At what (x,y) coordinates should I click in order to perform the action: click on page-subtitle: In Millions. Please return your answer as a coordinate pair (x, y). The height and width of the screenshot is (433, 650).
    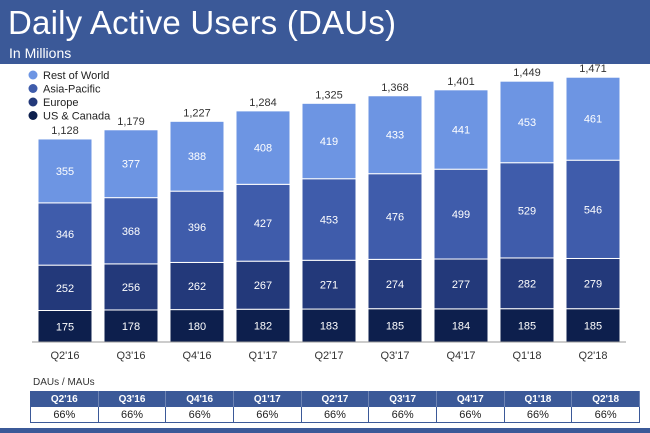
    Looking at the image, I should click on (40, 53).